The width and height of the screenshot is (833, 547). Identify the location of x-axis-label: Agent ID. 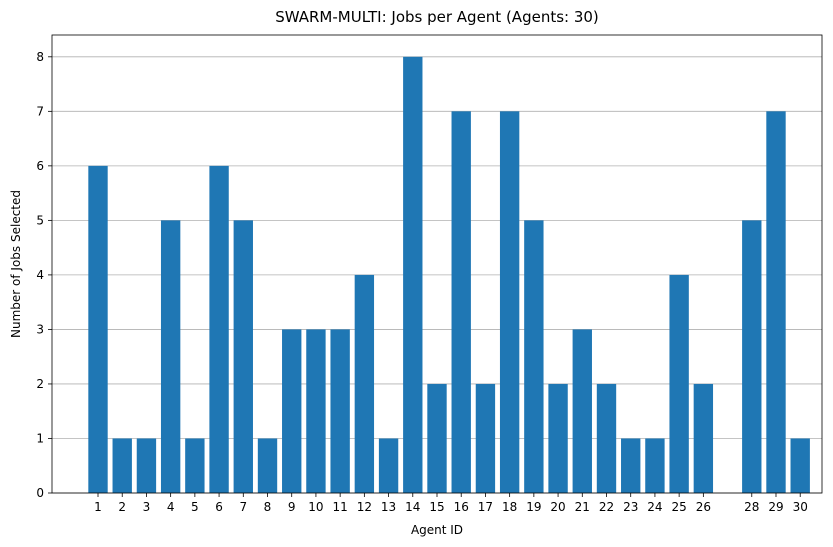
(437, 530).